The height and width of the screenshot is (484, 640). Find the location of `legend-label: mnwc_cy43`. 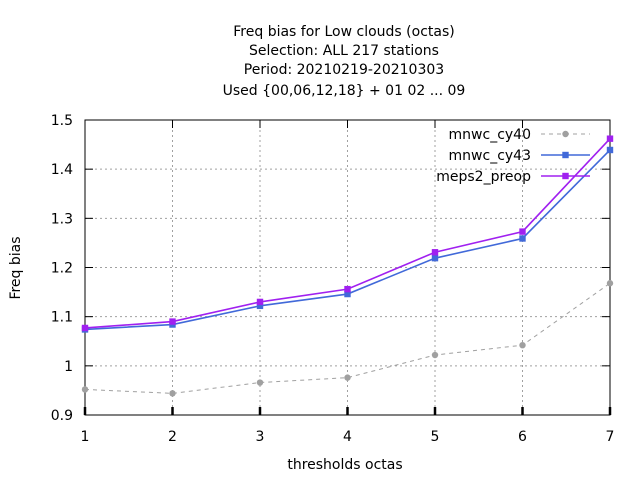

legend-label: mnwc_cy43 is located at coordinates (490, 156).